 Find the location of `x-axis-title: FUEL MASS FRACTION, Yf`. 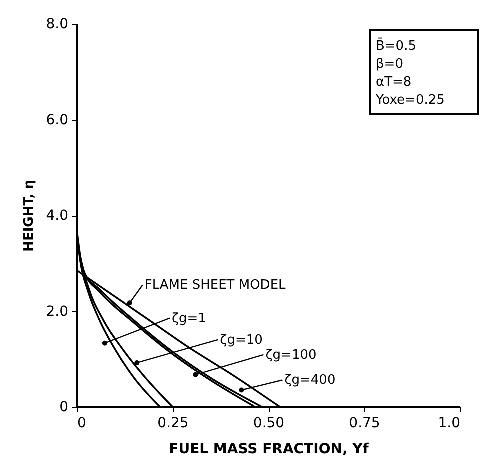

x-axis-title: FUEL MASS FRACTION, Yf is located at coordinates (269, 450).